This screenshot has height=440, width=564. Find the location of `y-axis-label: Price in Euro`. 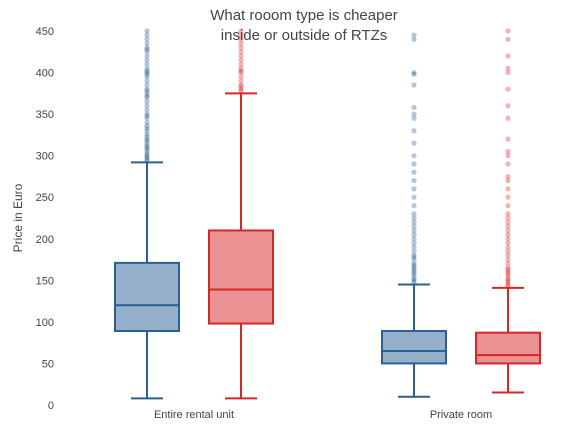

y-axis-label: Price in Euro is located at coordinates (18, 217).